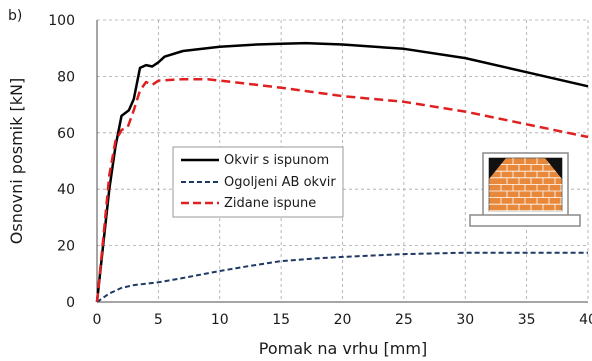 The width and height of the screenshot is (592, 361). I want to click on y-tick-label-2: 40, so click(66, 190).